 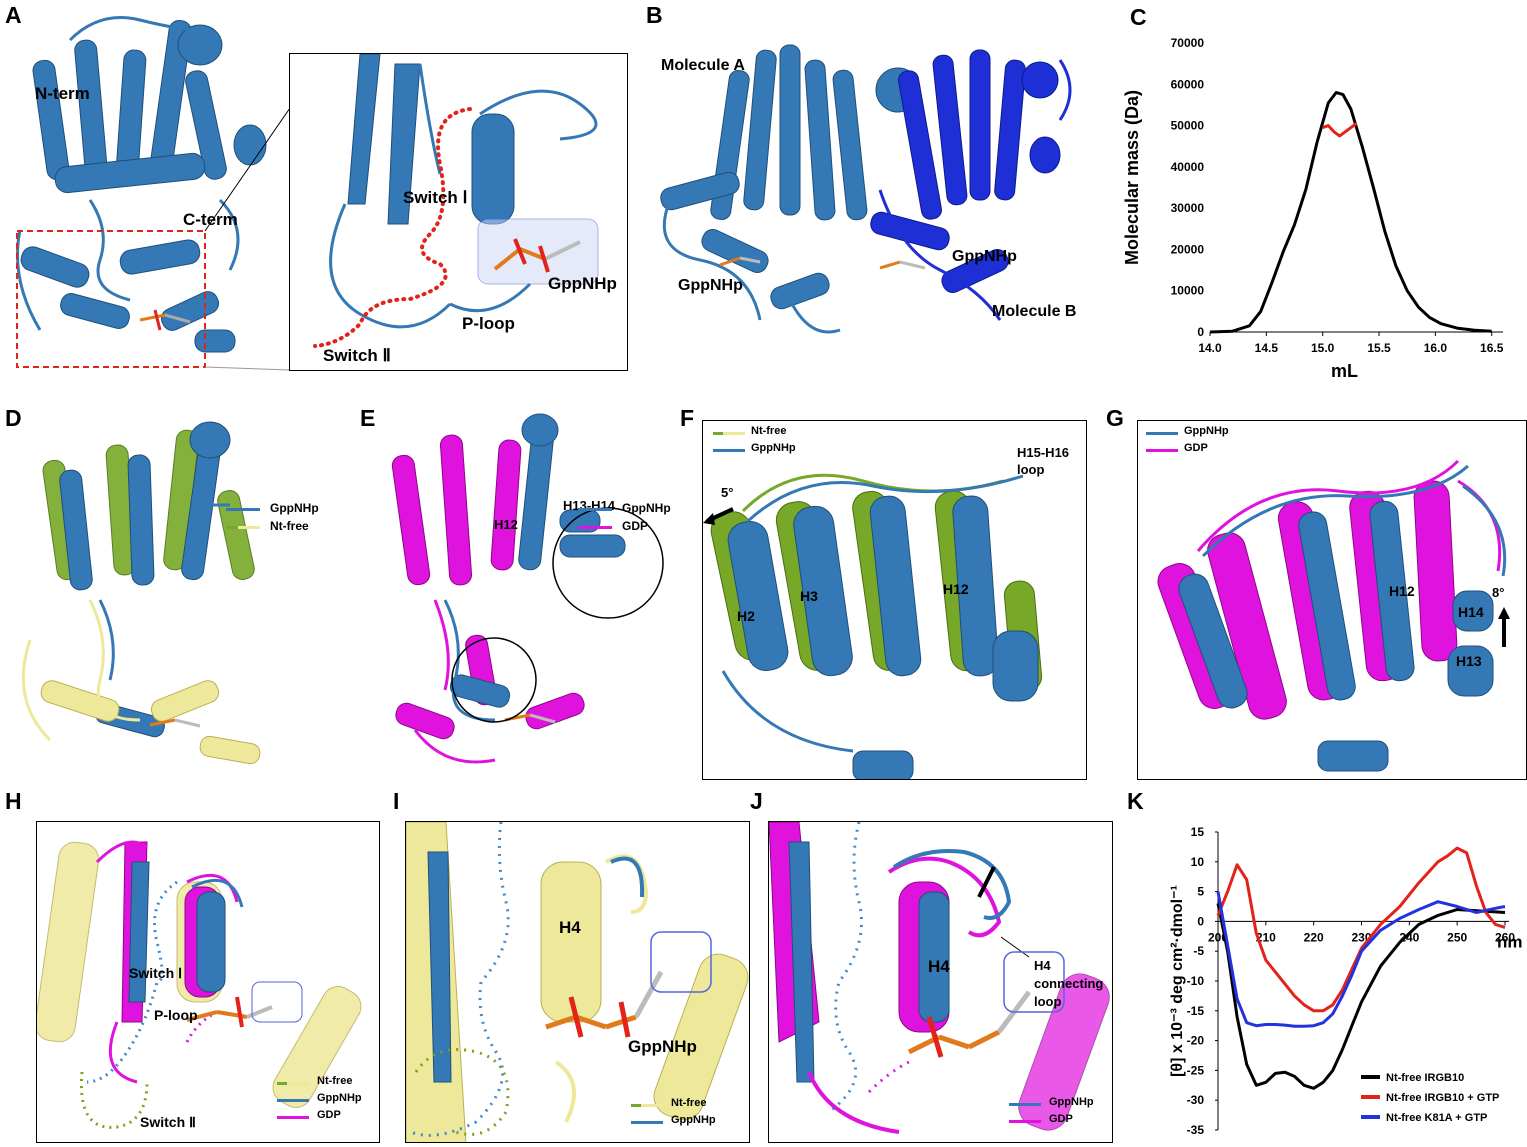 I want to click on h4-label: H4, so click(x=570, y=927).